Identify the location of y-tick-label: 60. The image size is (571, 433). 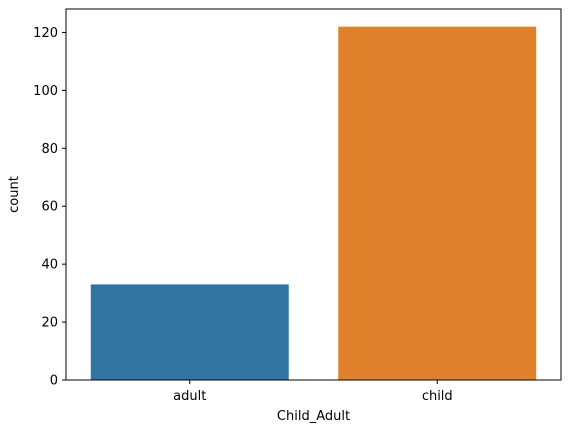
(49, 207).